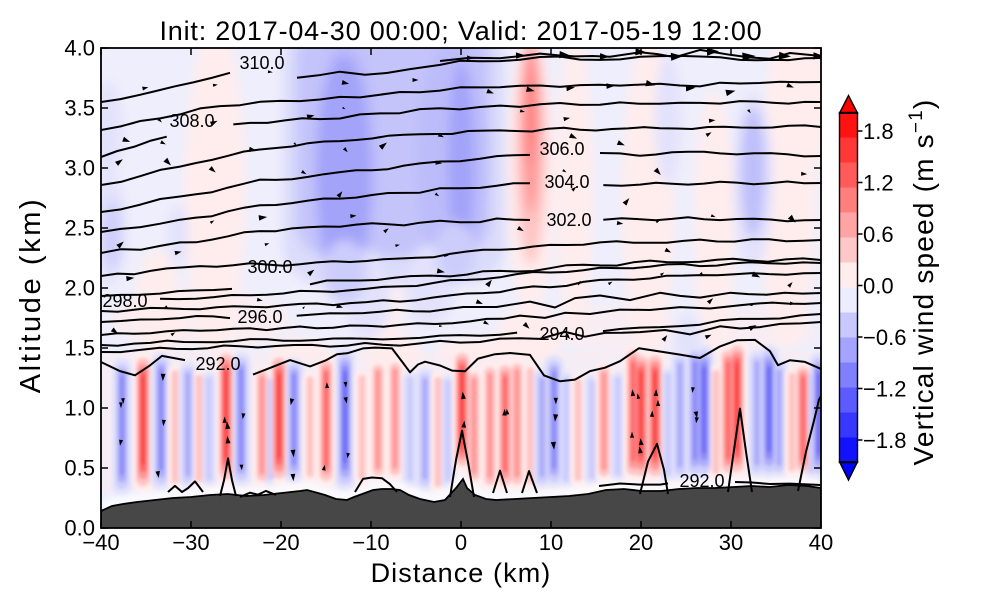 Image resolution: width=1000 pixels, height=600 pixels. I want to click on svg-text: 1.8, so click(878, 131).